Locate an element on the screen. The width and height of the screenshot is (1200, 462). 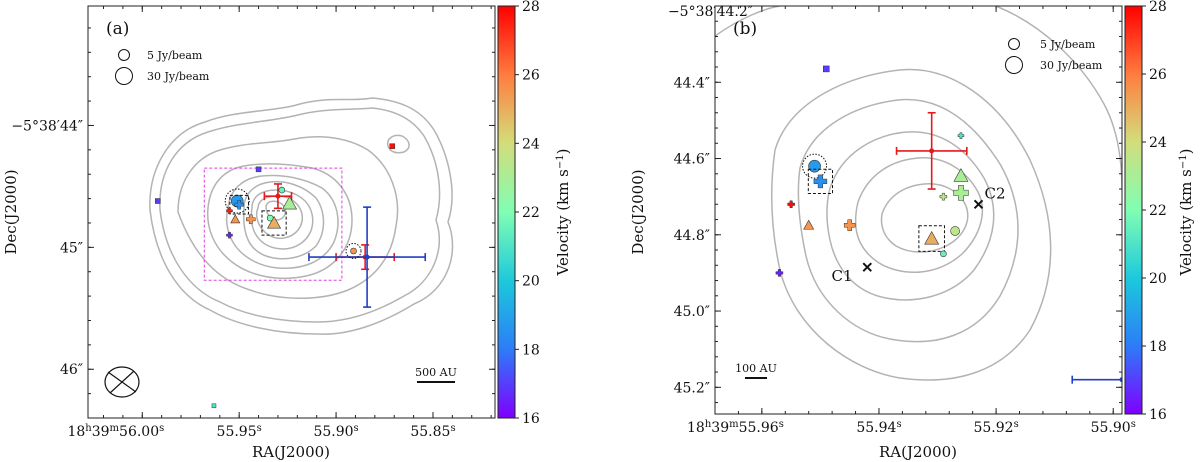
x-tick-label: 18h39m56.00s is located at coordinates (115, 432).